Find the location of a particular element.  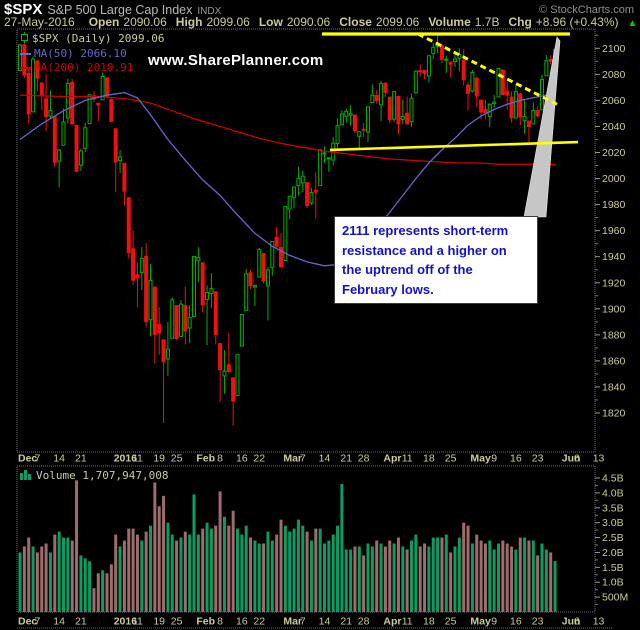

volume-legend-text: Volume 1,707,947,008 is located at coordinates (102, 475).